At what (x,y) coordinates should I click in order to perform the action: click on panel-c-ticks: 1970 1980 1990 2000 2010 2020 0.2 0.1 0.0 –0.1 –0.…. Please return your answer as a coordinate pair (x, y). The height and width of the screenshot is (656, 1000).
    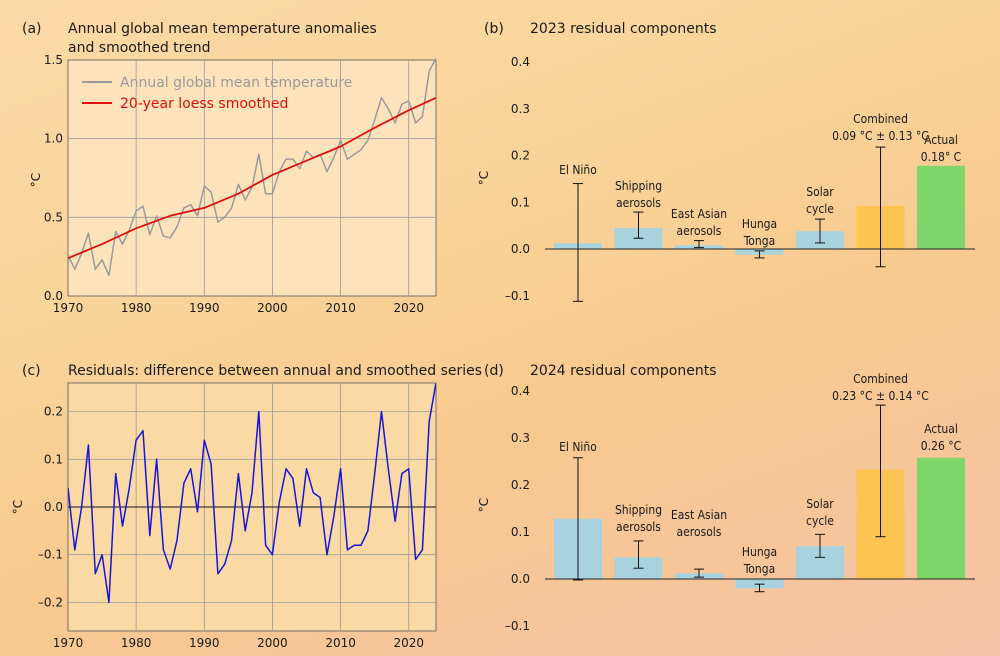
    Looking at the image, I should click on (231, 527).